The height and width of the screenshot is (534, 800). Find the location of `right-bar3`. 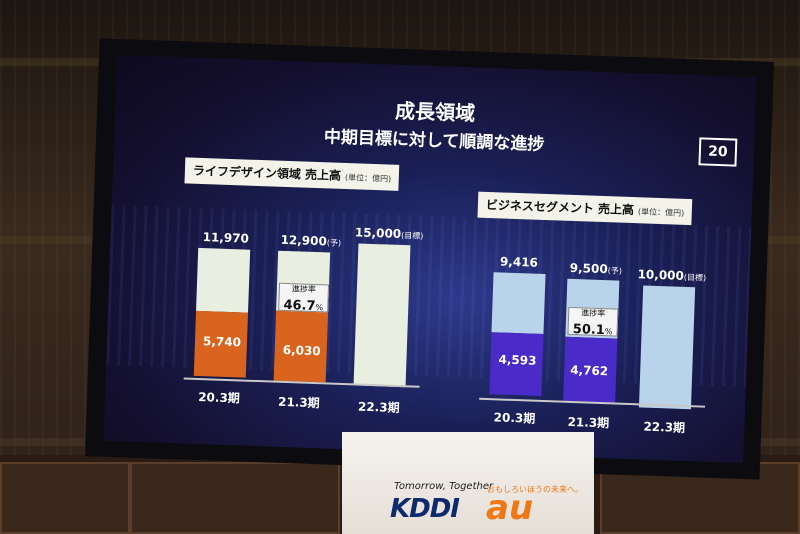

right-bar3 is located at coordinates (667, 347).